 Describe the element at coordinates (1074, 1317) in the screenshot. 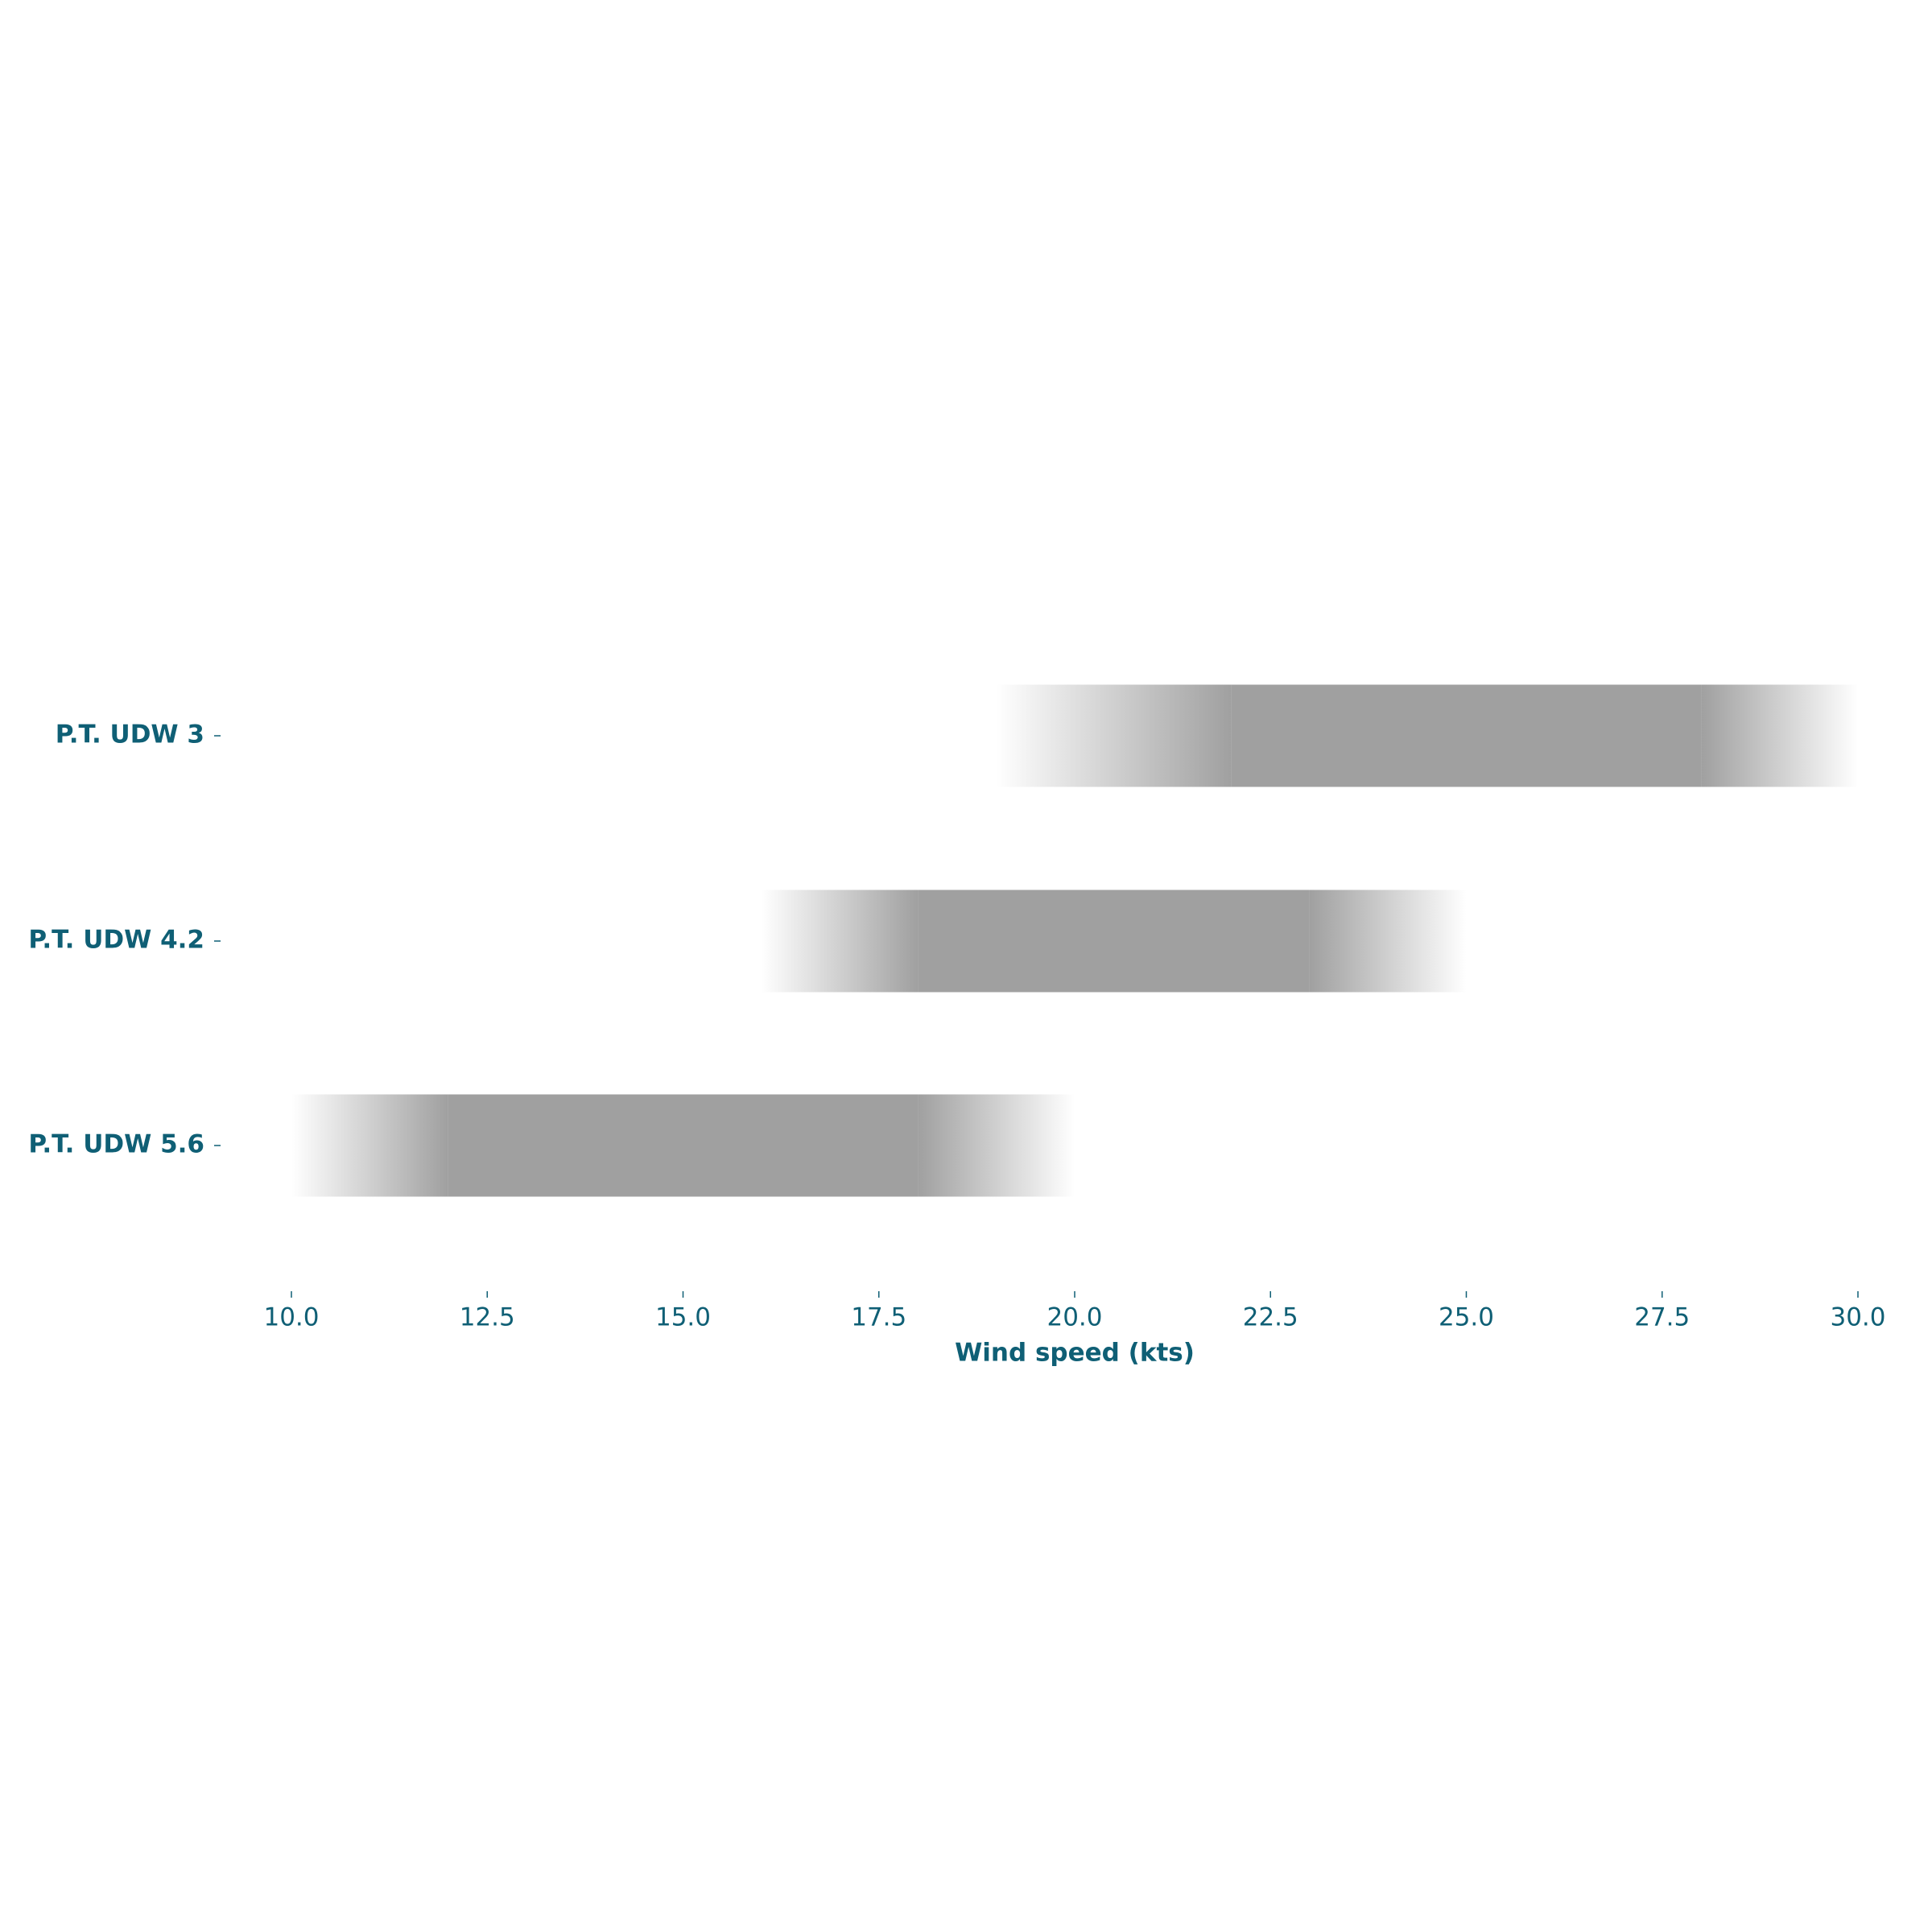

I see `x-tick-label: 20.0` at that location.